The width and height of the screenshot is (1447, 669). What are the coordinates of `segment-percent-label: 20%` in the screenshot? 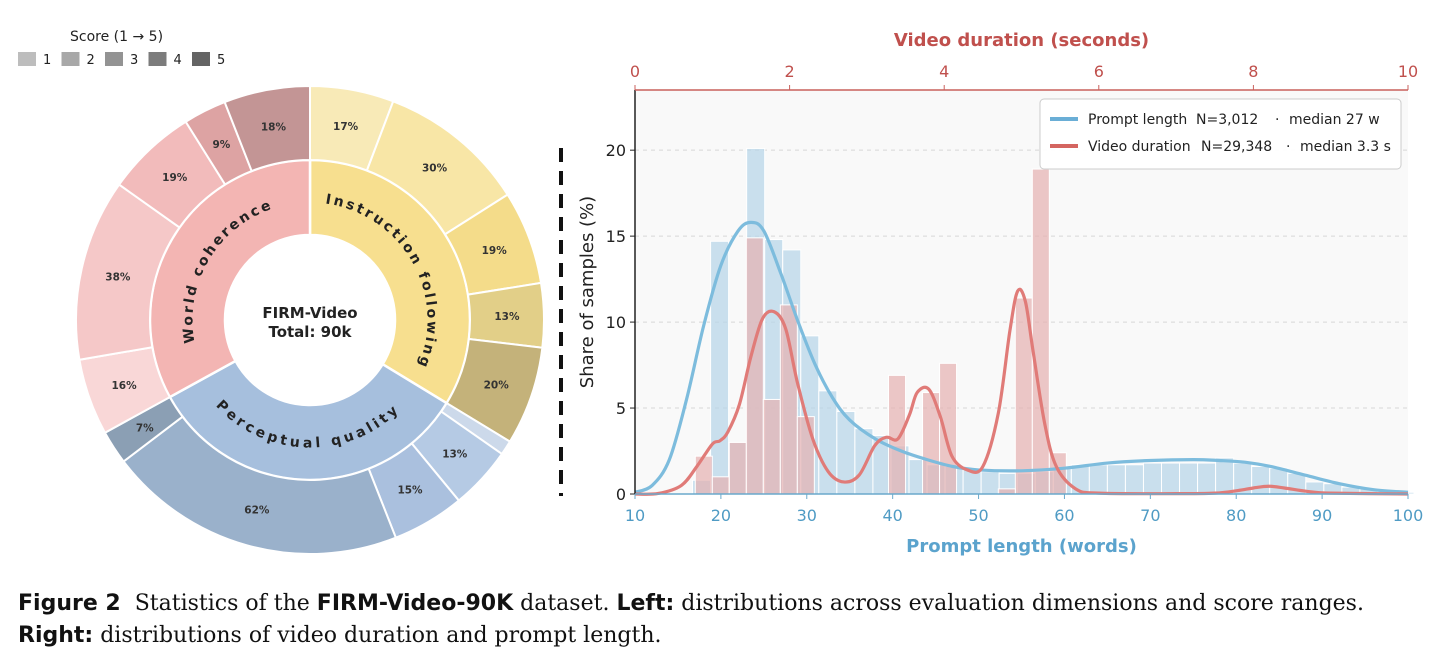 It's located at (497, 385).